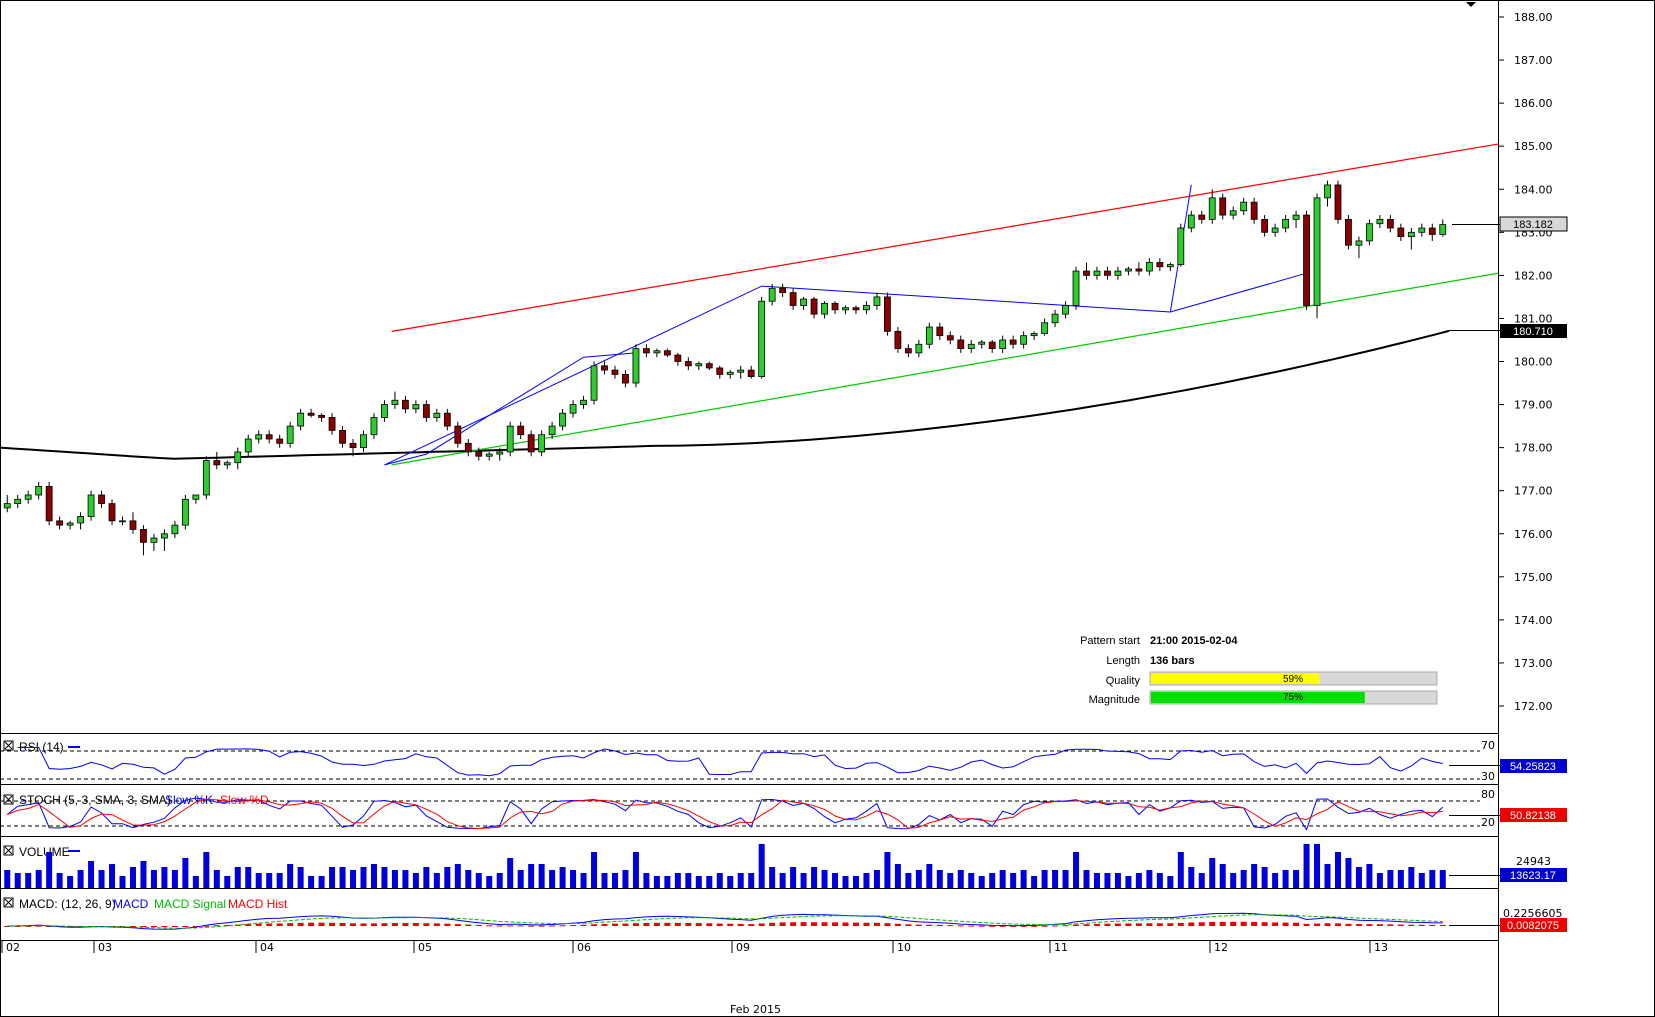  I want to click on macd-legend-signal: MACD Signal, so click(190, 904).